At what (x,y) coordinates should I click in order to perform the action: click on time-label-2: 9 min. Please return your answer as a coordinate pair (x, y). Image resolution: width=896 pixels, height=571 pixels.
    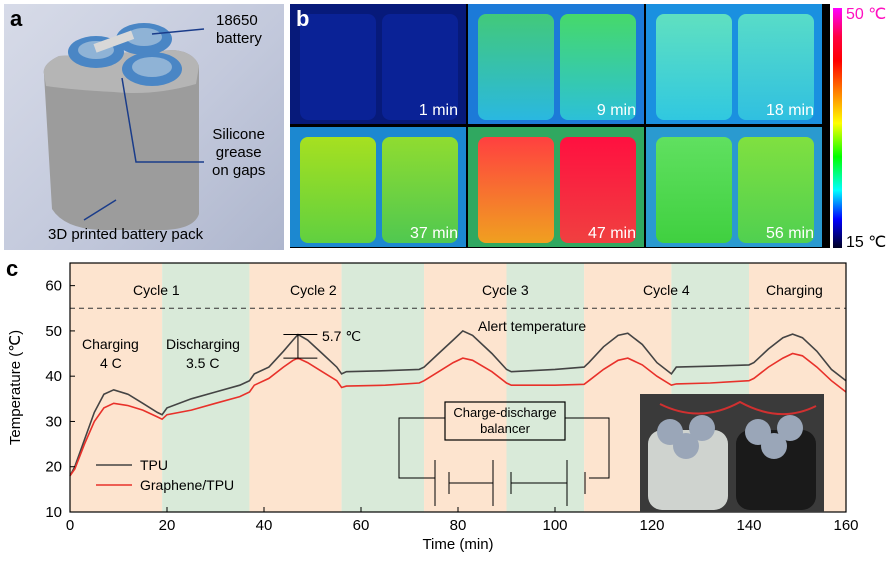
    Looking at the image, I should click on (616, 110).